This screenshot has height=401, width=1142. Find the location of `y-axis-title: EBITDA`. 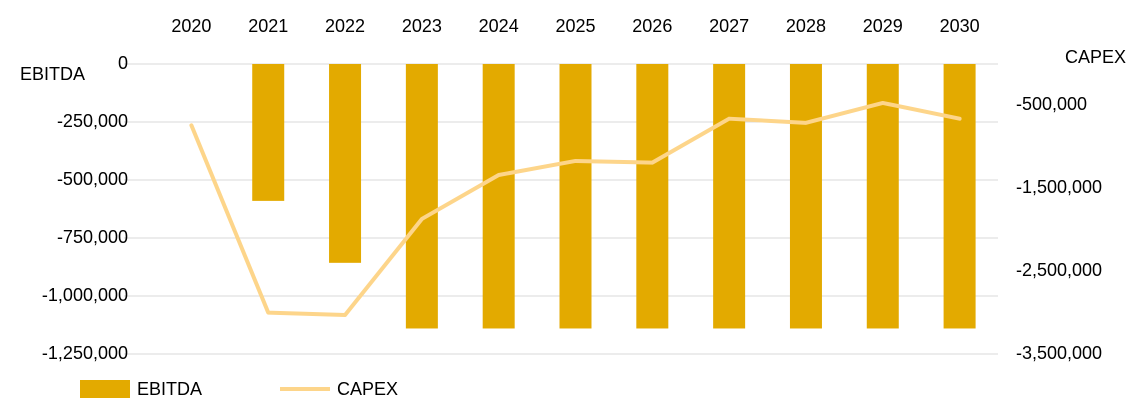

y-axis-title: EBITDA is located at coordinates (52, 74).